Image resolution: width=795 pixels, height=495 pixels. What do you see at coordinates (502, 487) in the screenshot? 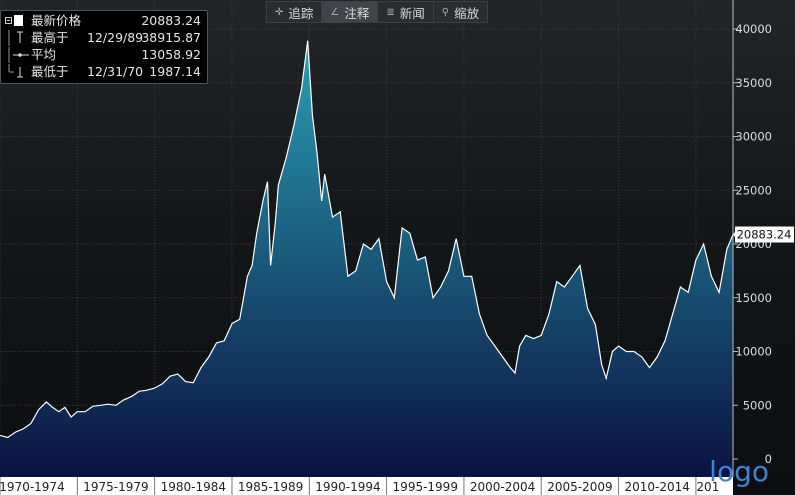
I see `x-tick-label: 2000-2004` at bounding box center [502, 487].